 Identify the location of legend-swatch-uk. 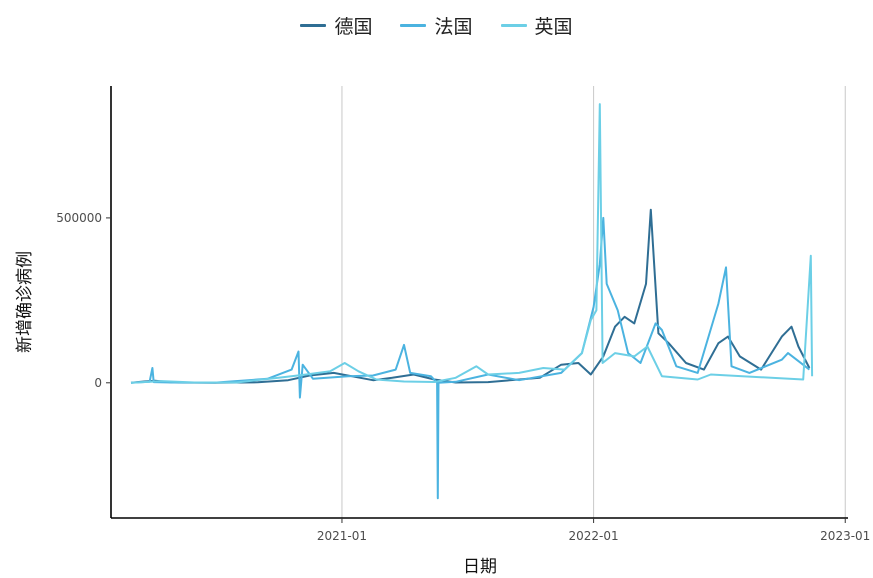
(513, 25).